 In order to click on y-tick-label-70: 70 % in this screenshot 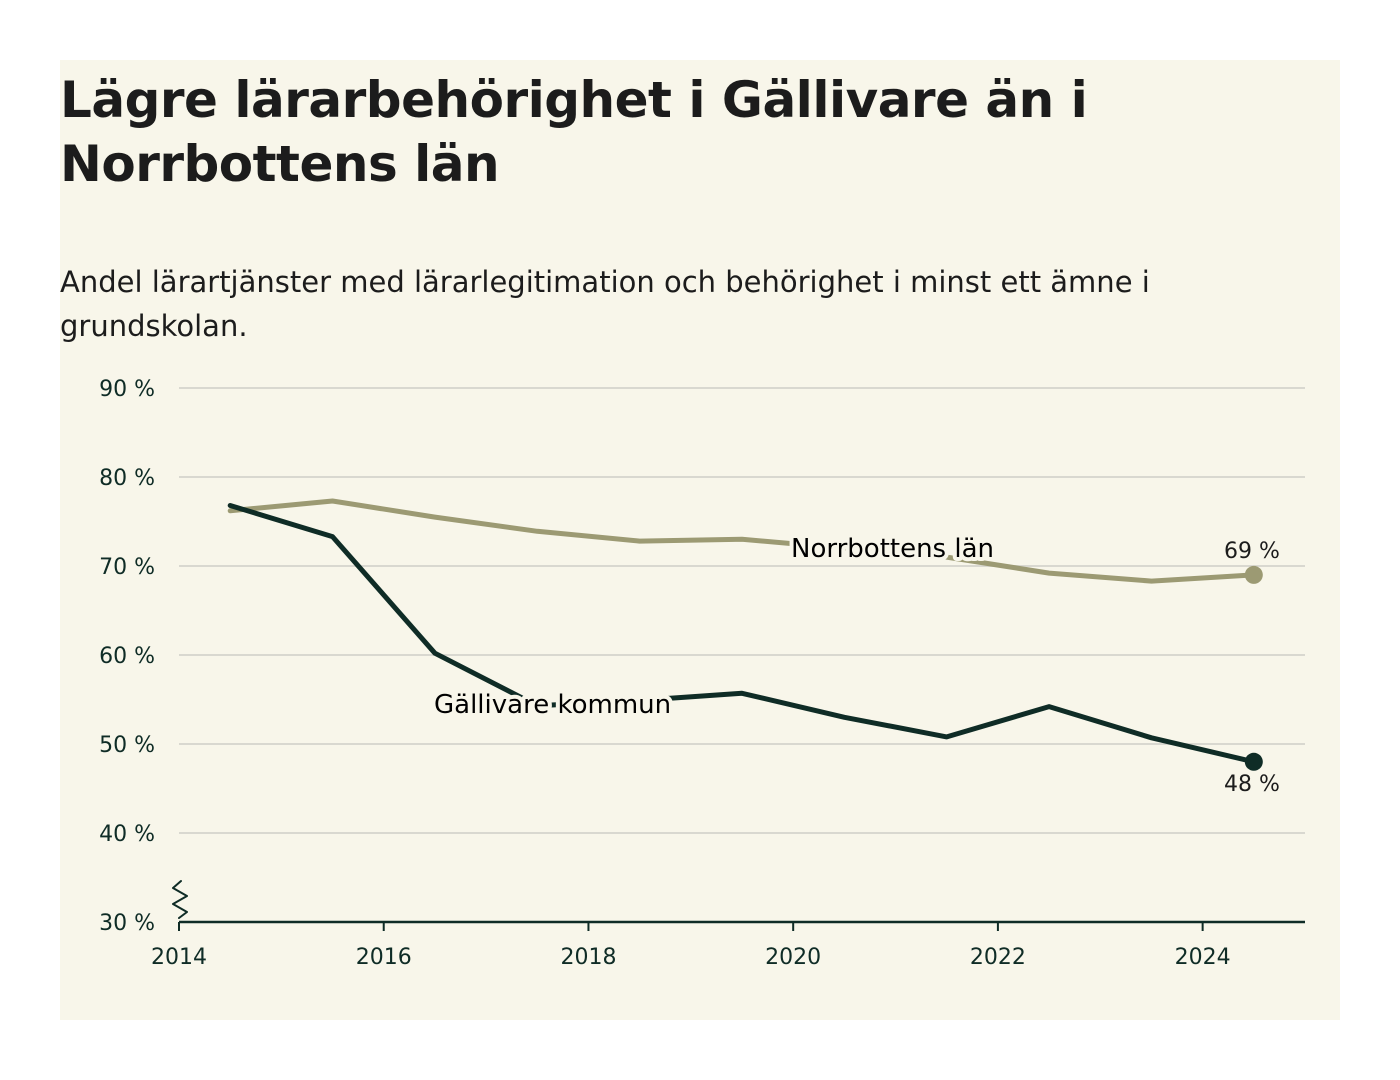, I will do `click(127, 567)`.